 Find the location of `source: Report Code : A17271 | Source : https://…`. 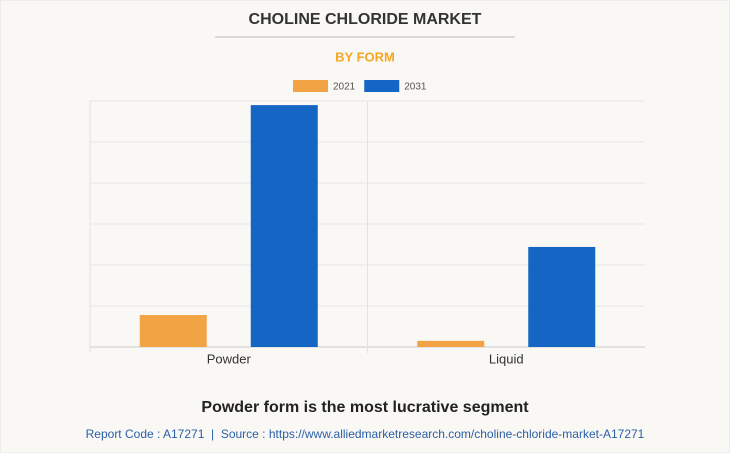

source: Report Code : A17271 | Source : https://… is located at coordinates (365, 434).